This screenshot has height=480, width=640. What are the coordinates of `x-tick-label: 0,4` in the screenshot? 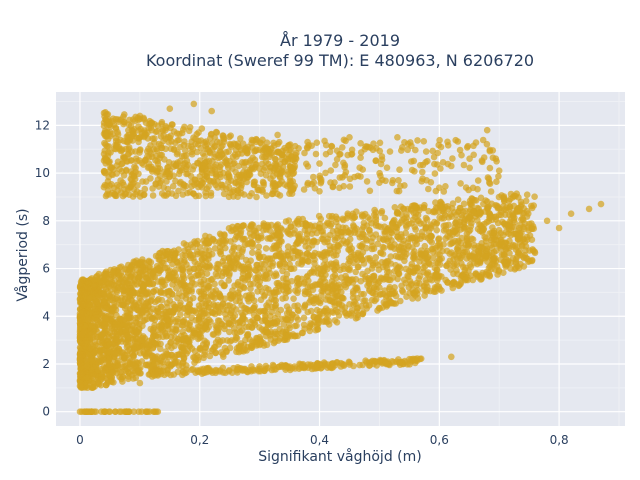 It's located at (319, 440).